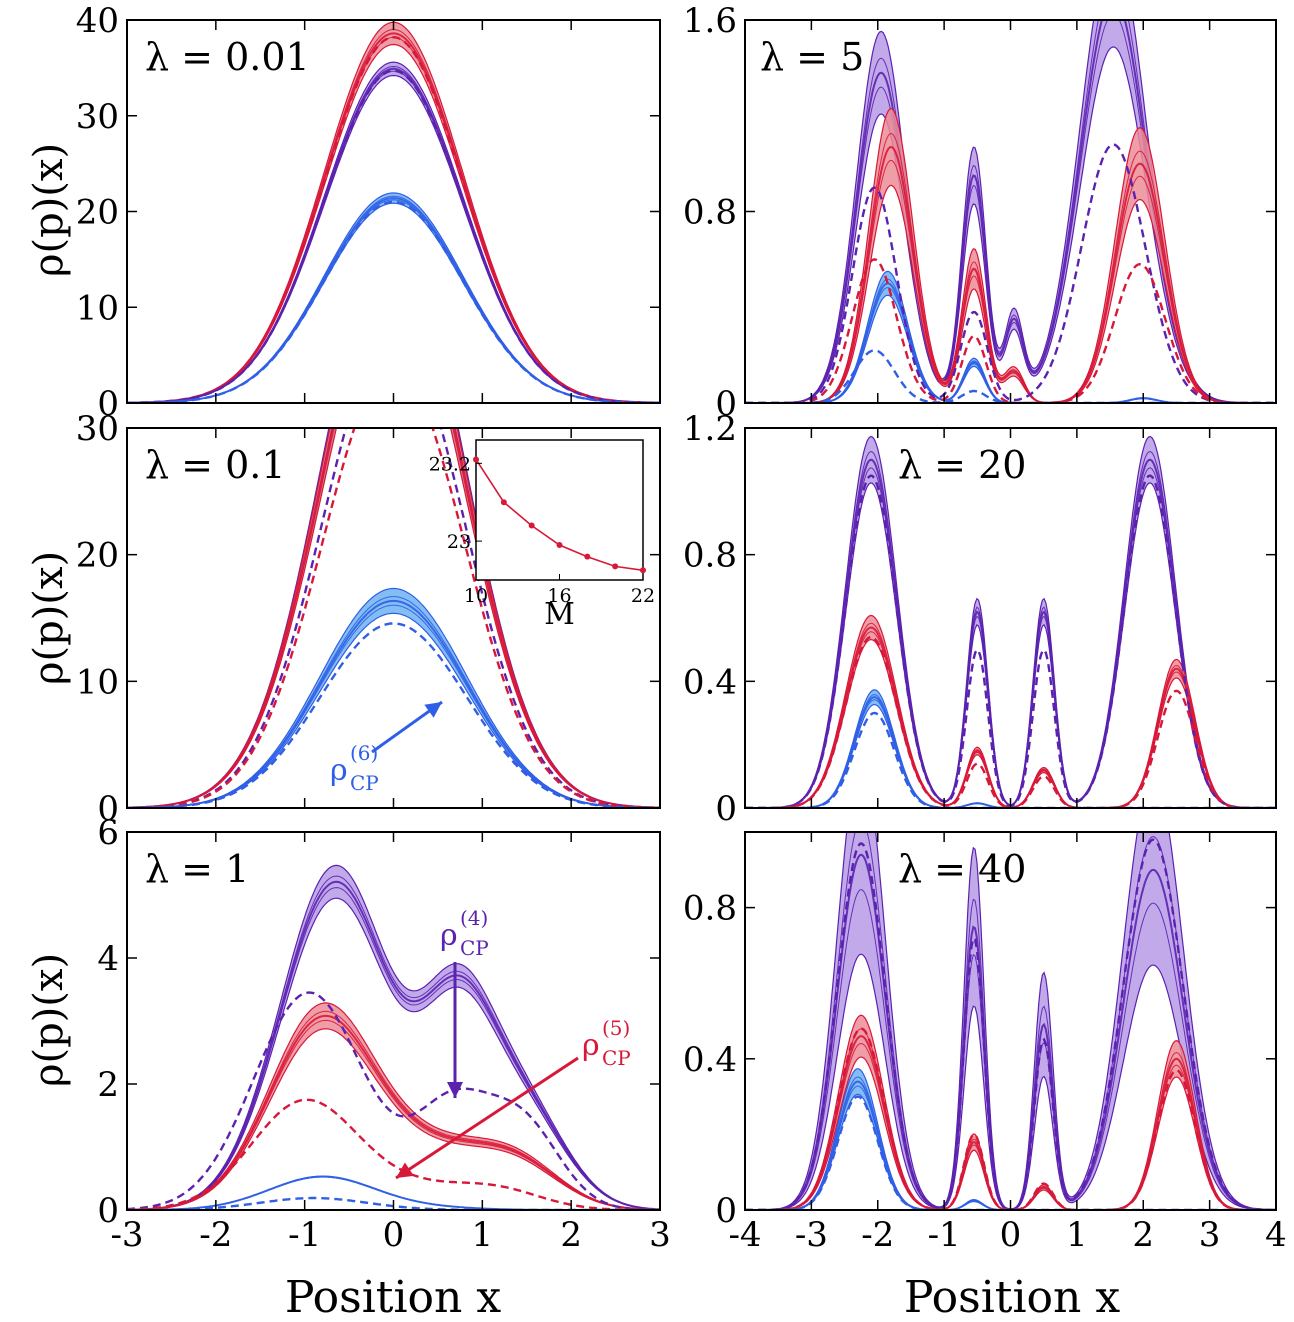 The width and height of the screenshot is (1294, 1322). I want to click on x-tick-label: 4, so click(1276, 1235).